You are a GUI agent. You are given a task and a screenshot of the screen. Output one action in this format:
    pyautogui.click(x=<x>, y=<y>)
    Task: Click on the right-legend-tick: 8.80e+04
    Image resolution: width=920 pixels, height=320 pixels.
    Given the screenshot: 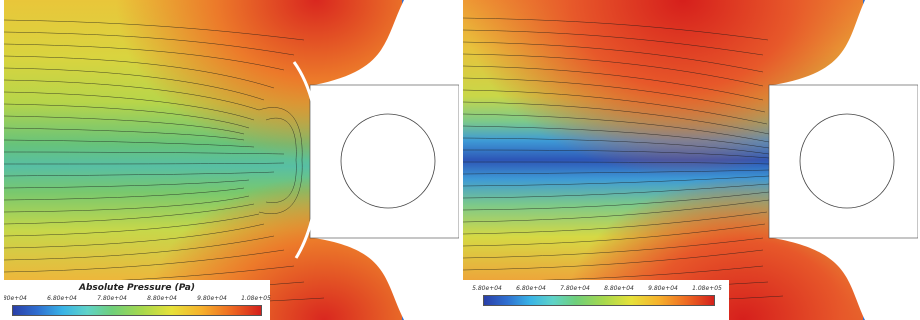 What is the action you would take?
    pyautogui.click(x=619, y=288)
    